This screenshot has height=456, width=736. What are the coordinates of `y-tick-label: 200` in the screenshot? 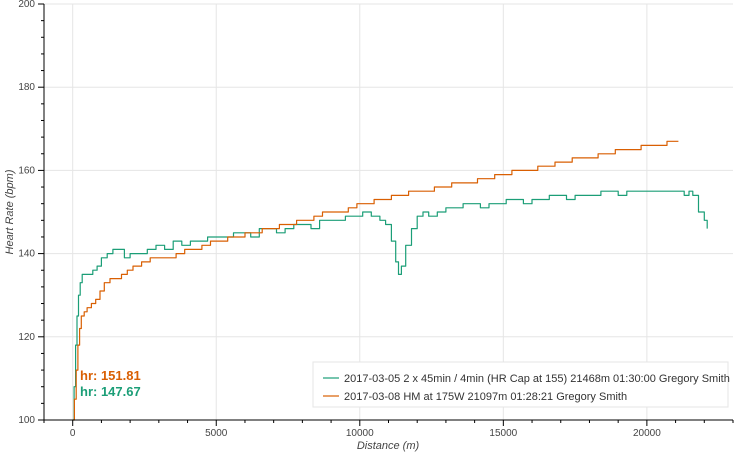 It's located at (26, 5).